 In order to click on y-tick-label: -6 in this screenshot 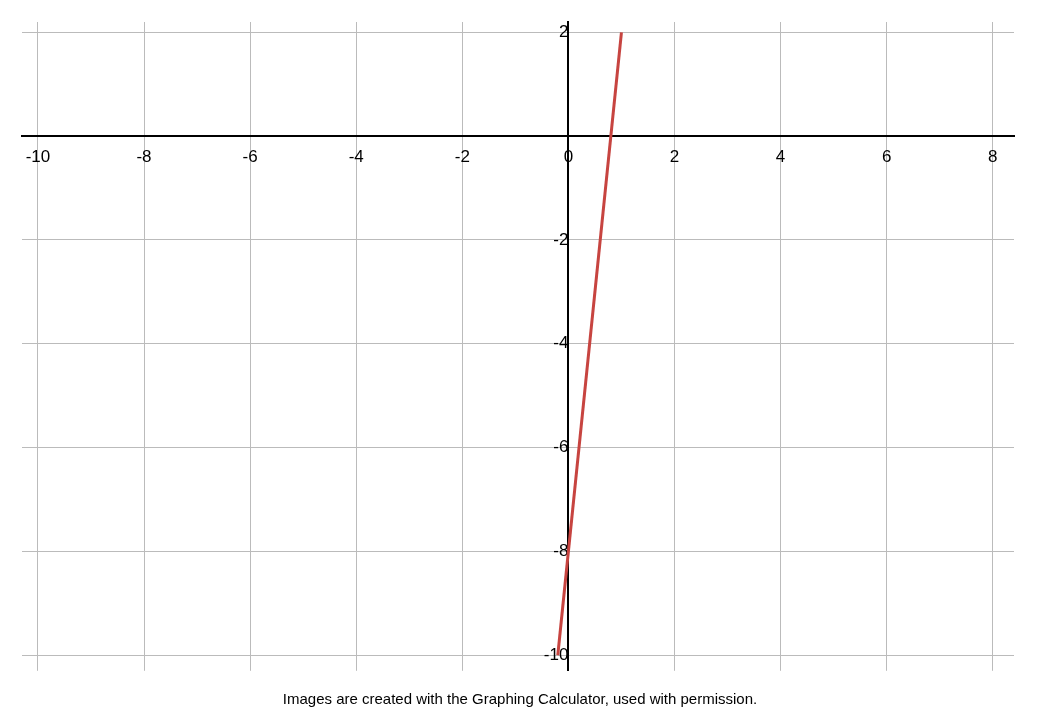, I will do `click(561, 447)`.